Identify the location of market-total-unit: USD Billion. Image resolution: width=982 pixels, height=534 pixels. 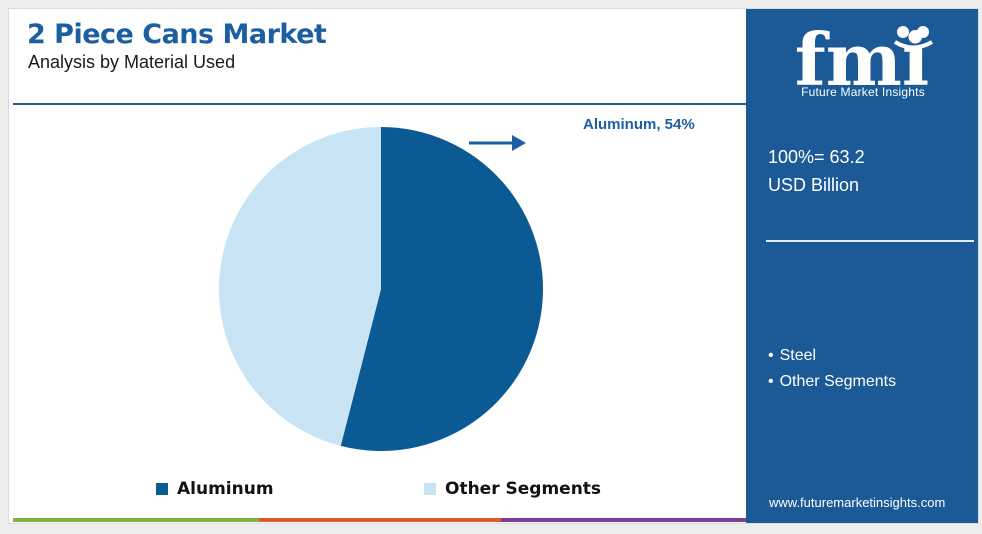
(814, 185).